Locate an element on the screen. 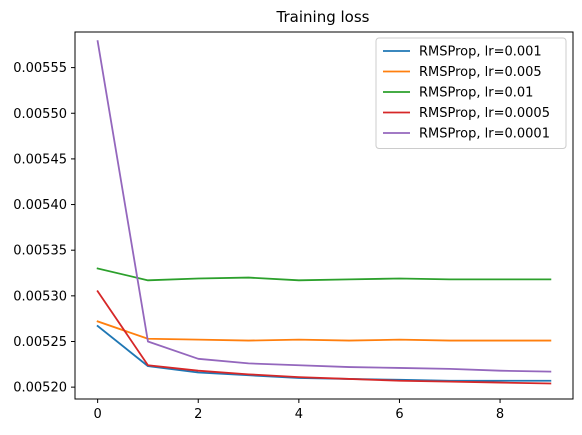 The image size is (582, 435). x-tick-label: 0 is located at coordinates (97, 414).